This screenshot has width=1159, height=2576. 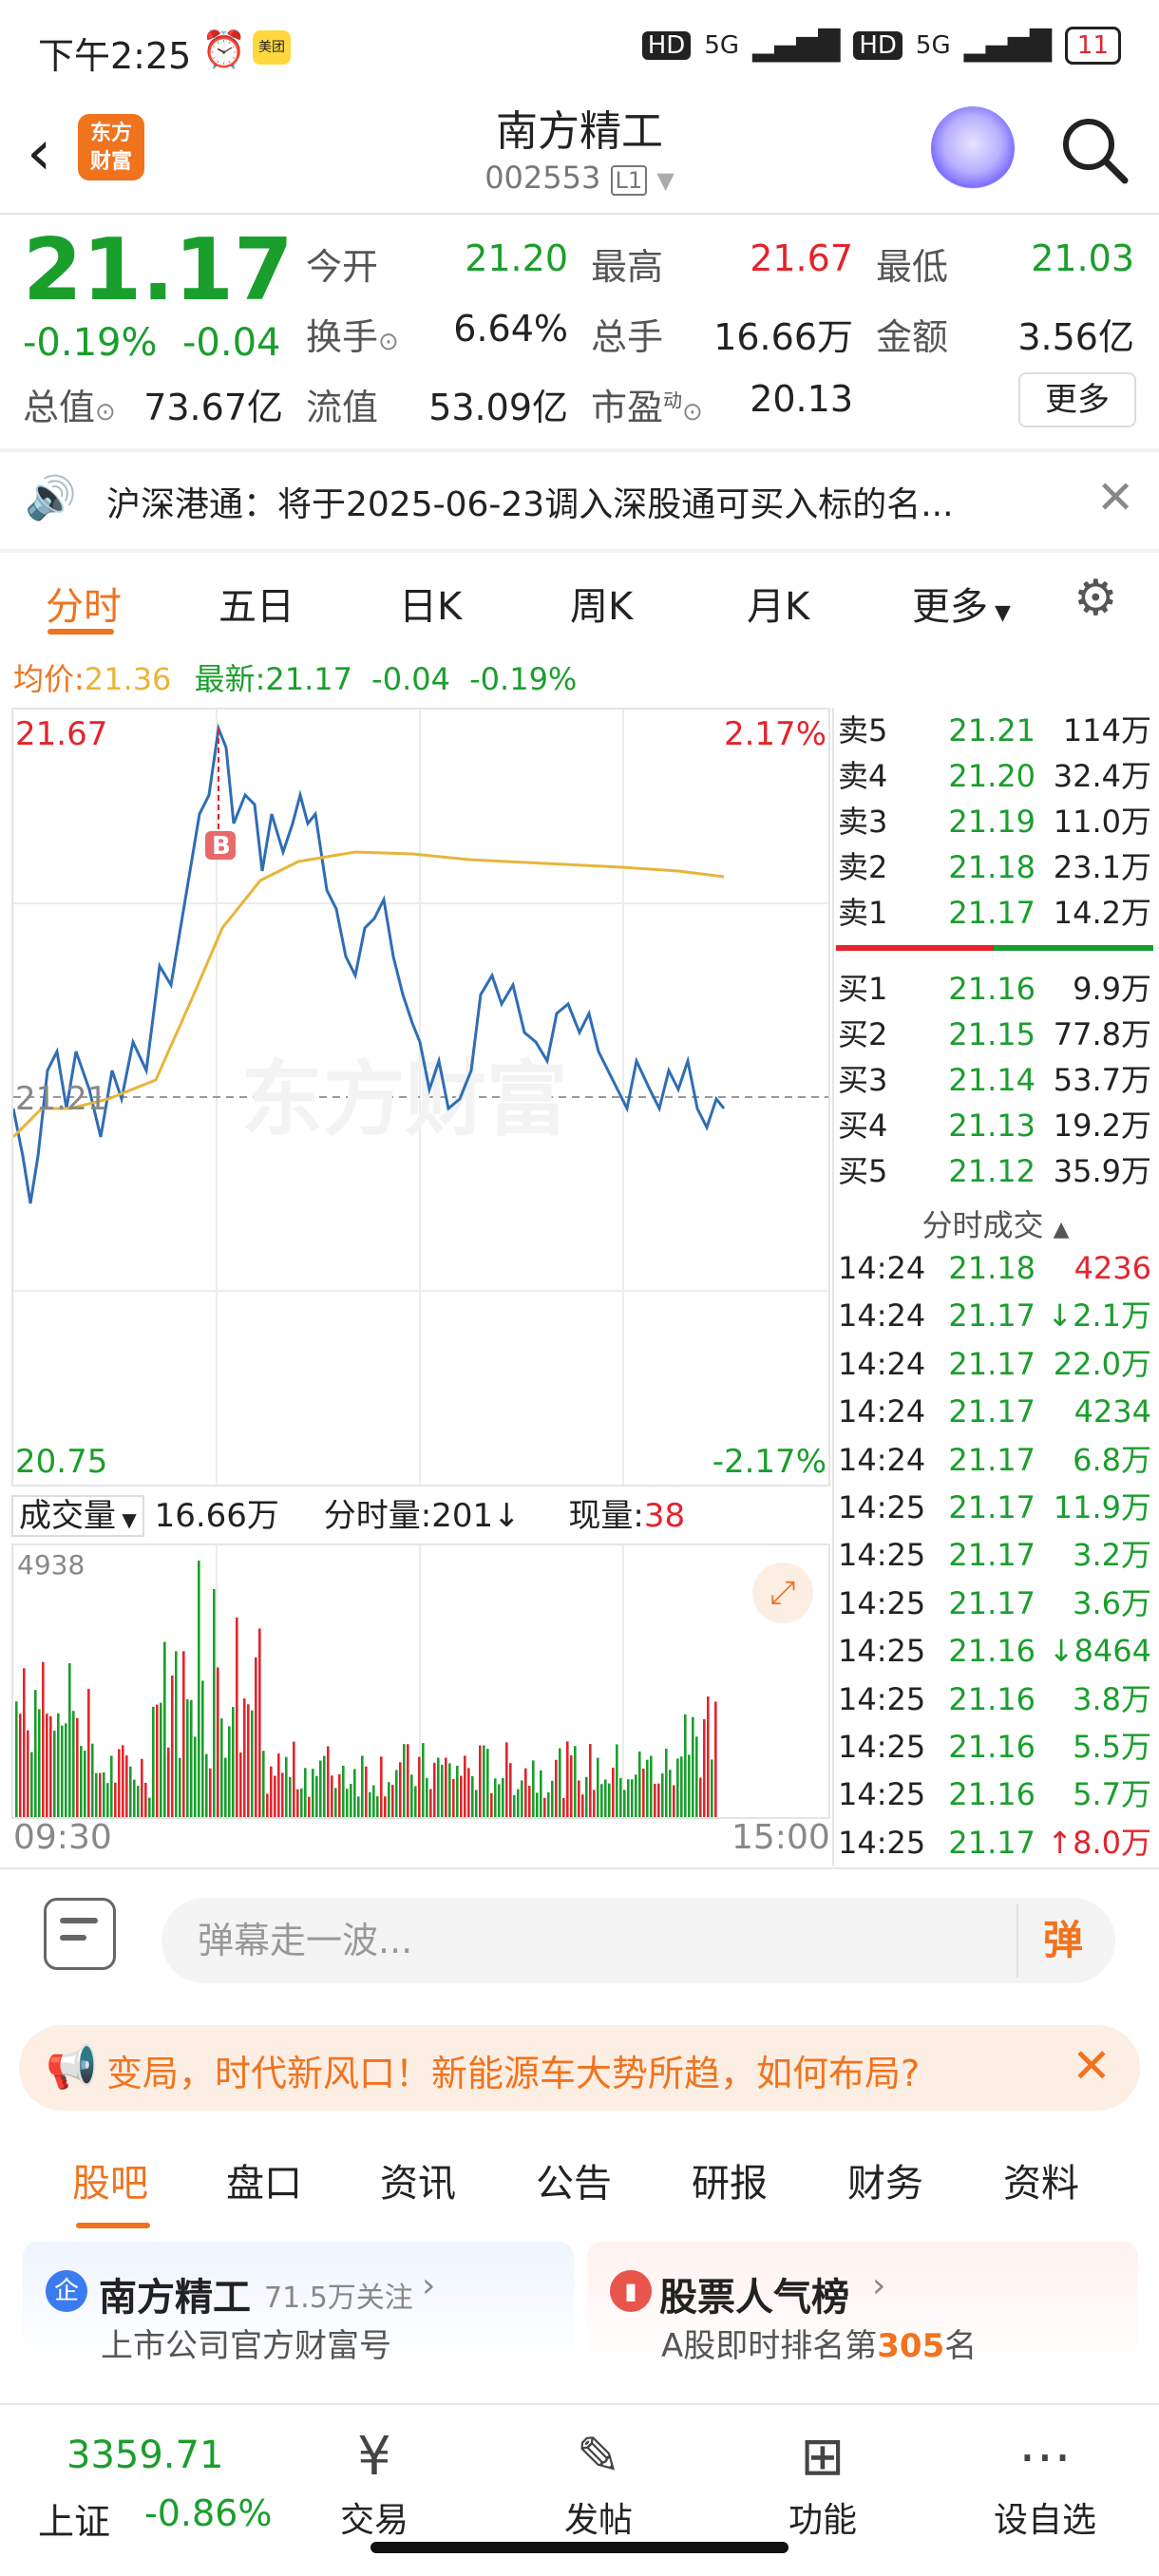 What do you see at coordinates (1077, 399) in the screenshot?
I see `more-quote-button: 更多` at bounding box center [1077, 399].